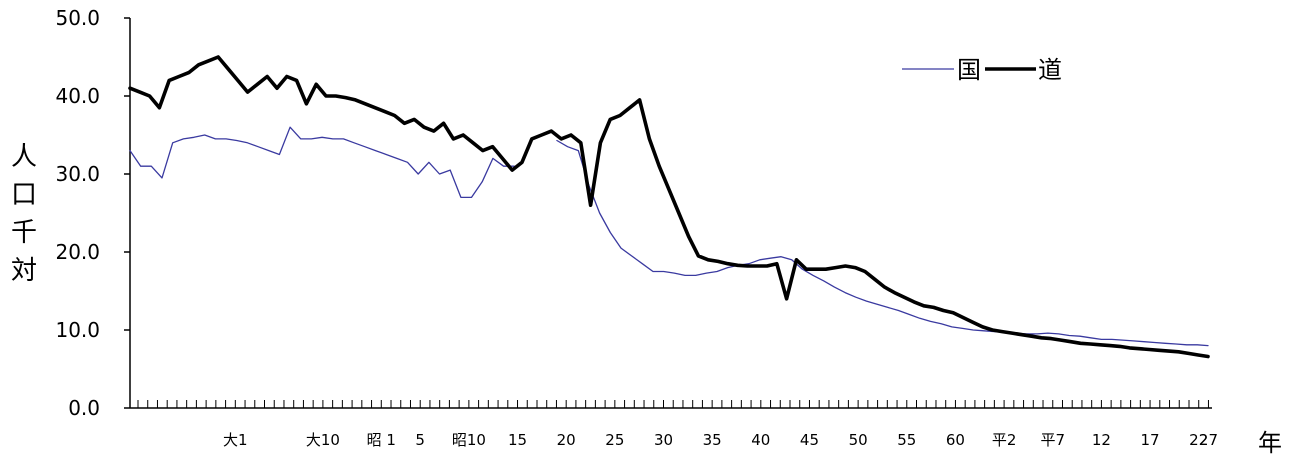 The image size is (1296, 454). I want to click on y-tick-label: 20.0, so click(77, 252).